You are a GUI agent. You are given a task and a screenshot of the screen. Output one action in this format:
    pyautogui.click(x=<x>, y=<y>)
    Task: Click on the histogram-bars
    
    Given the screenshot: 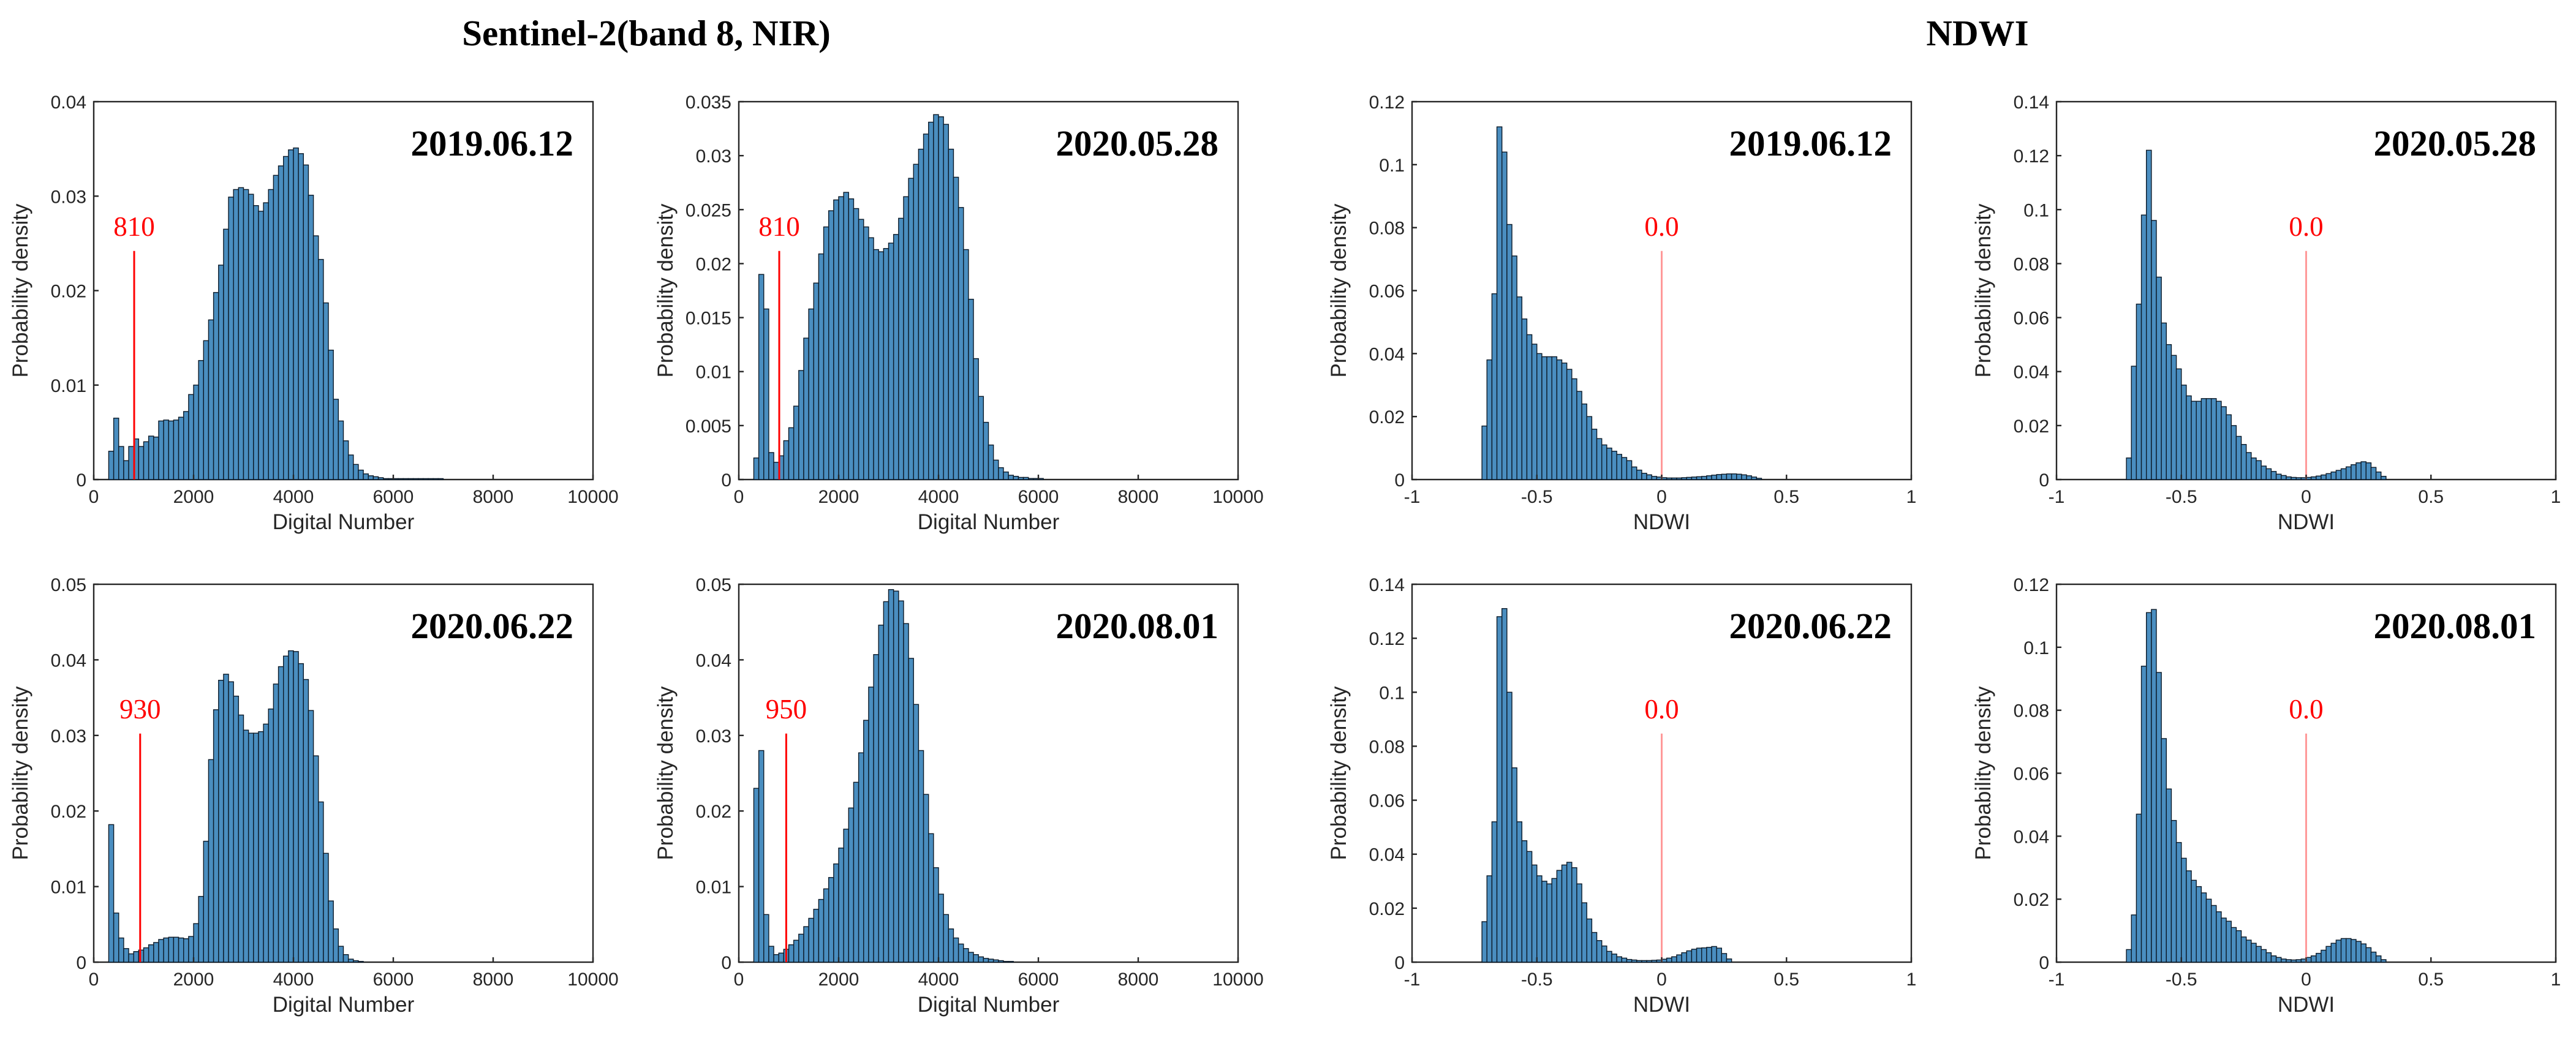 What is the action you would take?
    pyautogui.click(x=2256, y=786)
    